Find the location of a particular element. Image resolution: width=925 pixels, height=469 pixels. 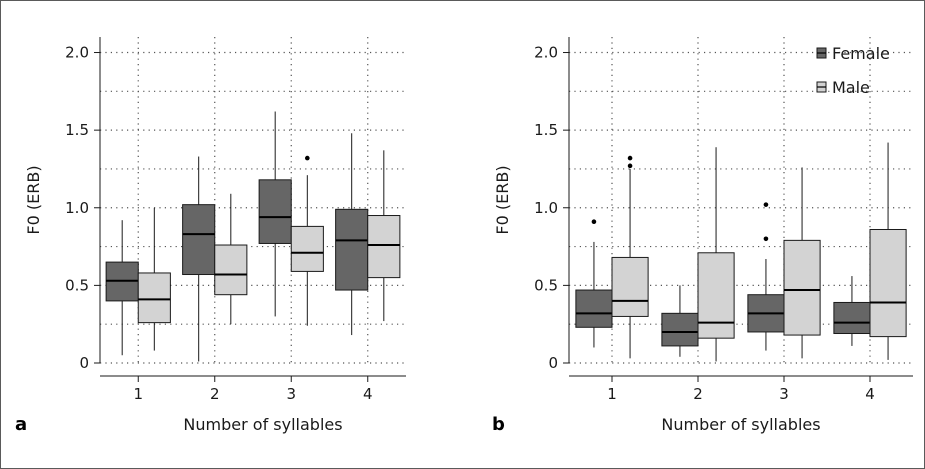

legend-label: Female is located at coordinates (861, 53).